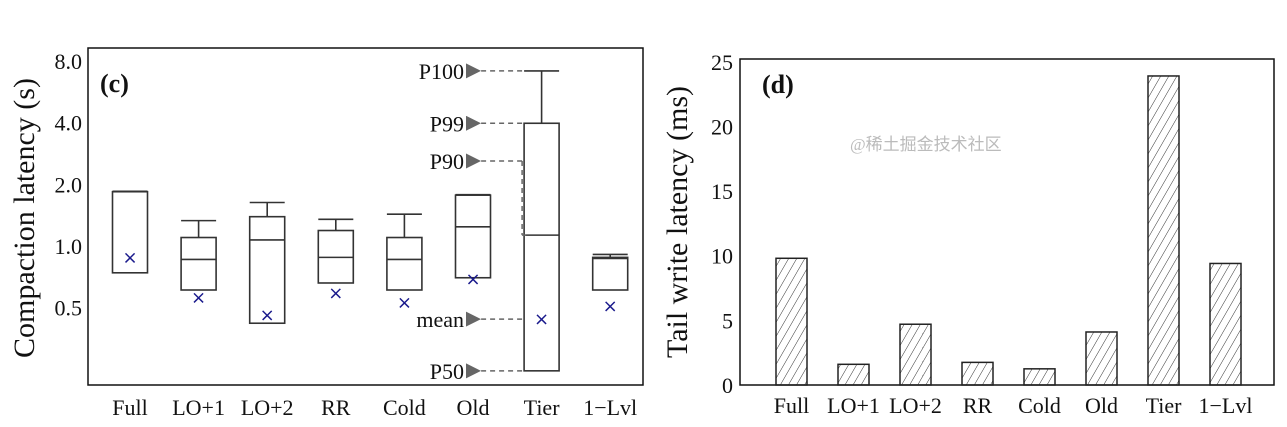 This screenshot has width=1287, height=427. Describe the element at coordinates (977, 373) in the screenshot. I see `bar-RR` at that location.